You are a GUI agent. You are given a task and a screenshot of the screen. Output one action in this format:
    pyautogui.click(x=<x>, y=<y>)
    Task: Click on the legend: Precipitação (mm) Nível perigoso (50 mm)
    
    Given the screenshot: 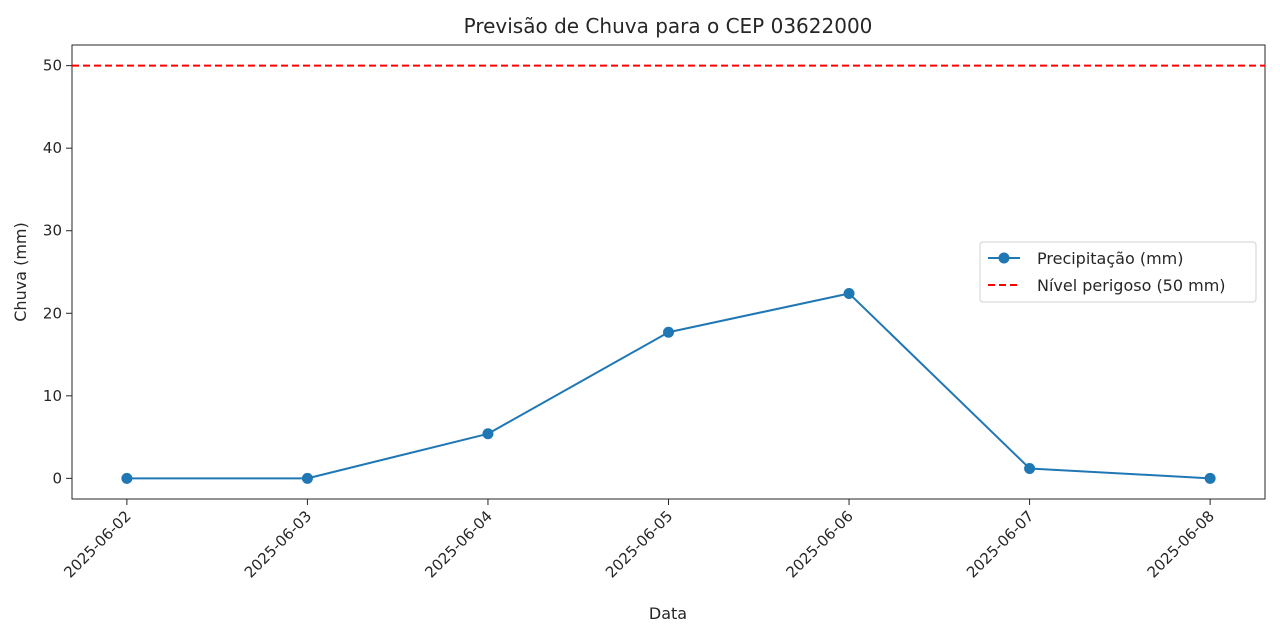 What is the action you would take?
    pyautogui.click(x=1118, y=272)
    